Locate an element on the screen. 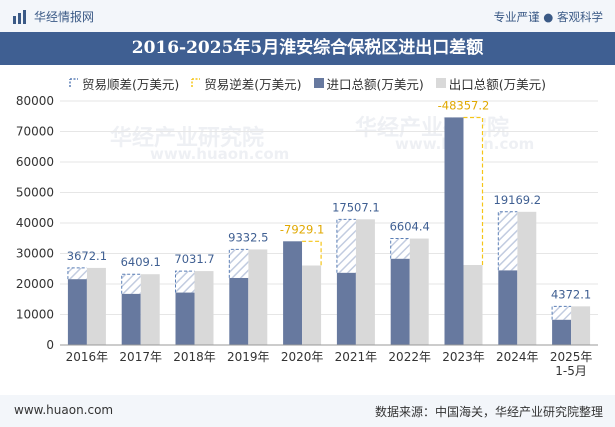 Image resolution: width=615 pixels, height=427 pixels. y-tick-label: 80000 is located at coordinates (35, 101).